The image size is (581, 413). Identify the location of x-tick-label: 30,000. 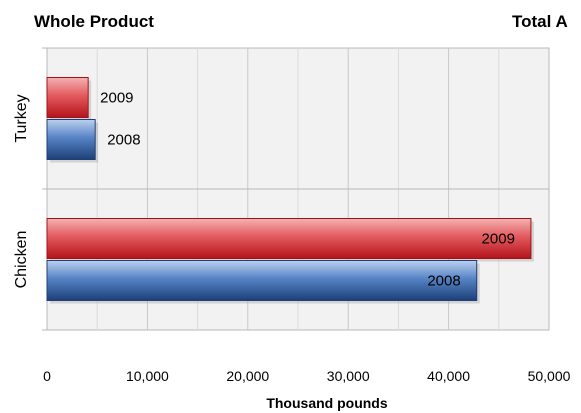
(348, 376).